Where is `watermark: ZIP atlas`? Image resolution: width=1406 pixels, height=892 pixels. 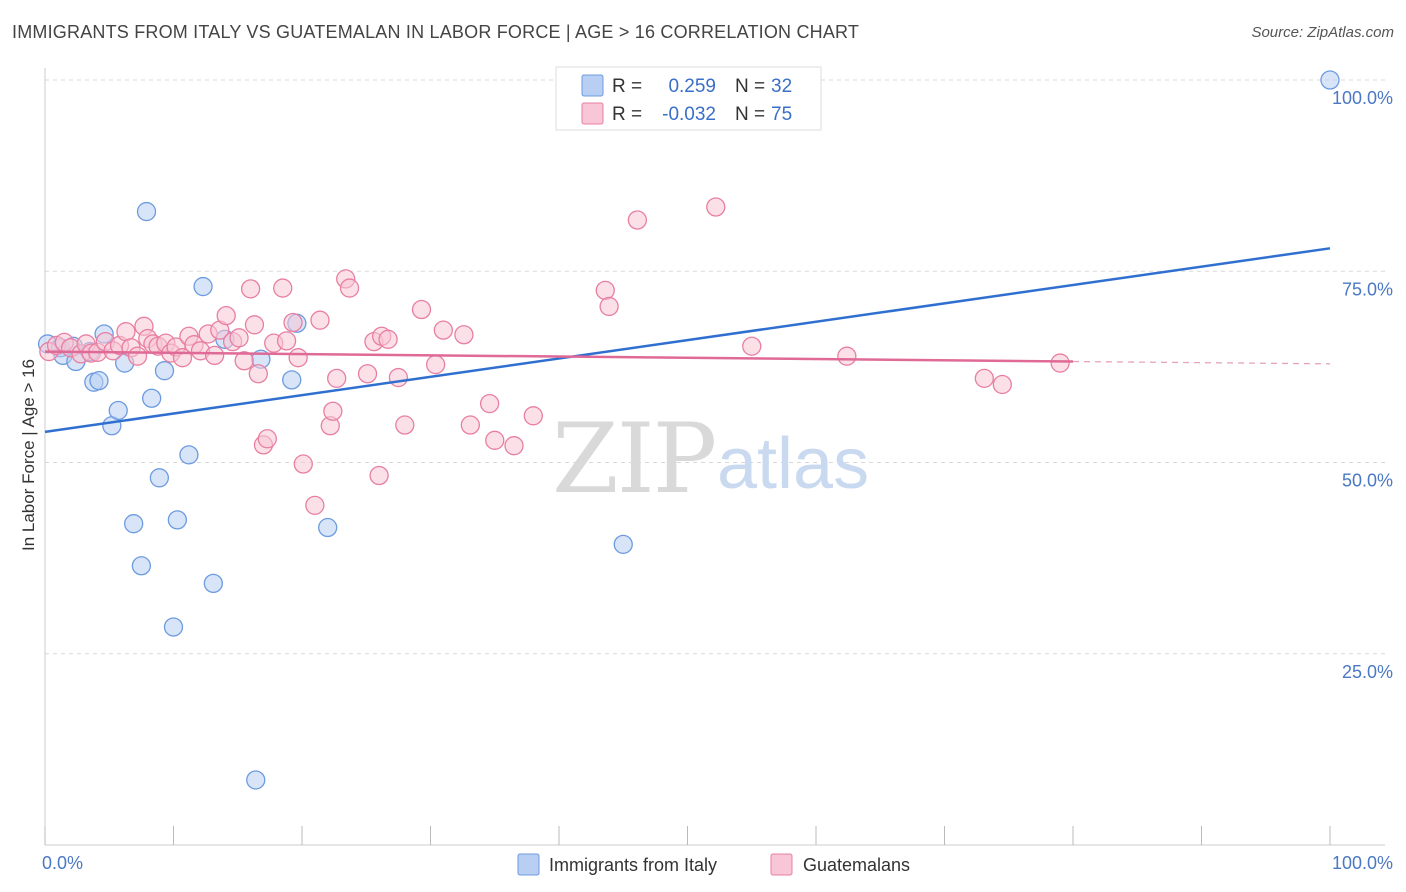 watermark: ZIP atlas is located at coordinates (710, 459).